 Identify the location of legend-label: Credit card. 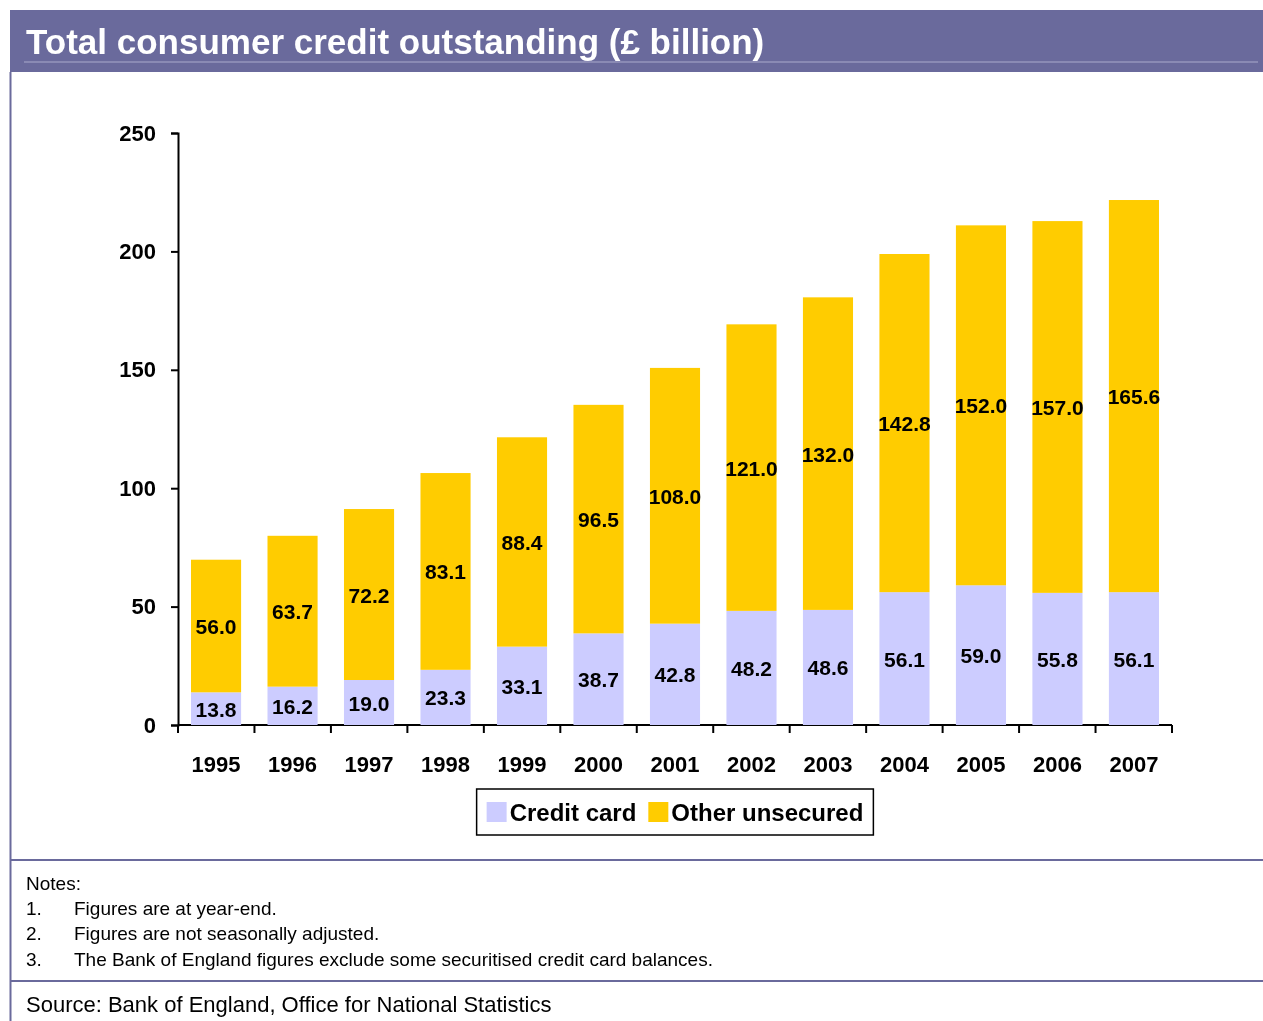
(573, 812).